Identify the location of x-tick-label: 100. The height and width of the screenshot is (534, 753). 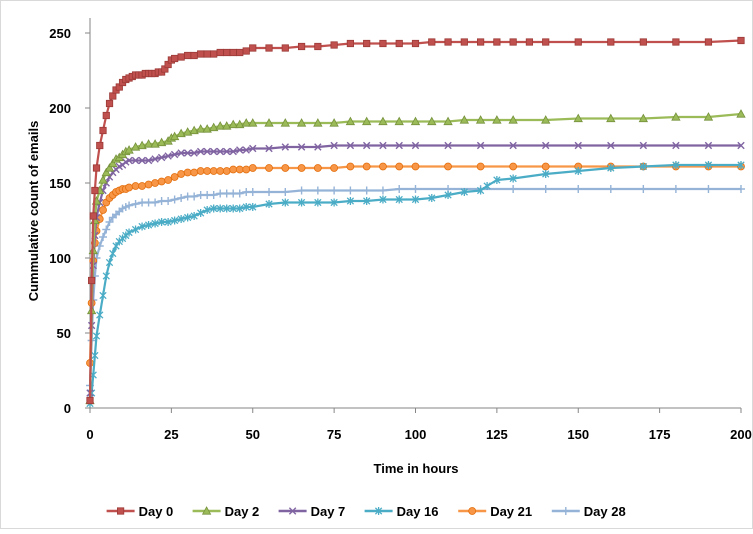
(416, 434).